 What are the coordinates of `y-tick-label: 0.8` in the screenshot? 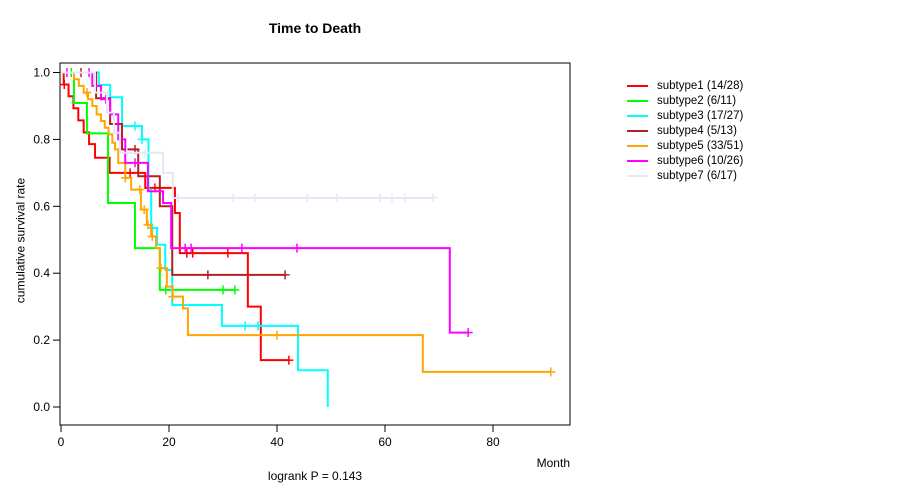 It's located at (41, 139).